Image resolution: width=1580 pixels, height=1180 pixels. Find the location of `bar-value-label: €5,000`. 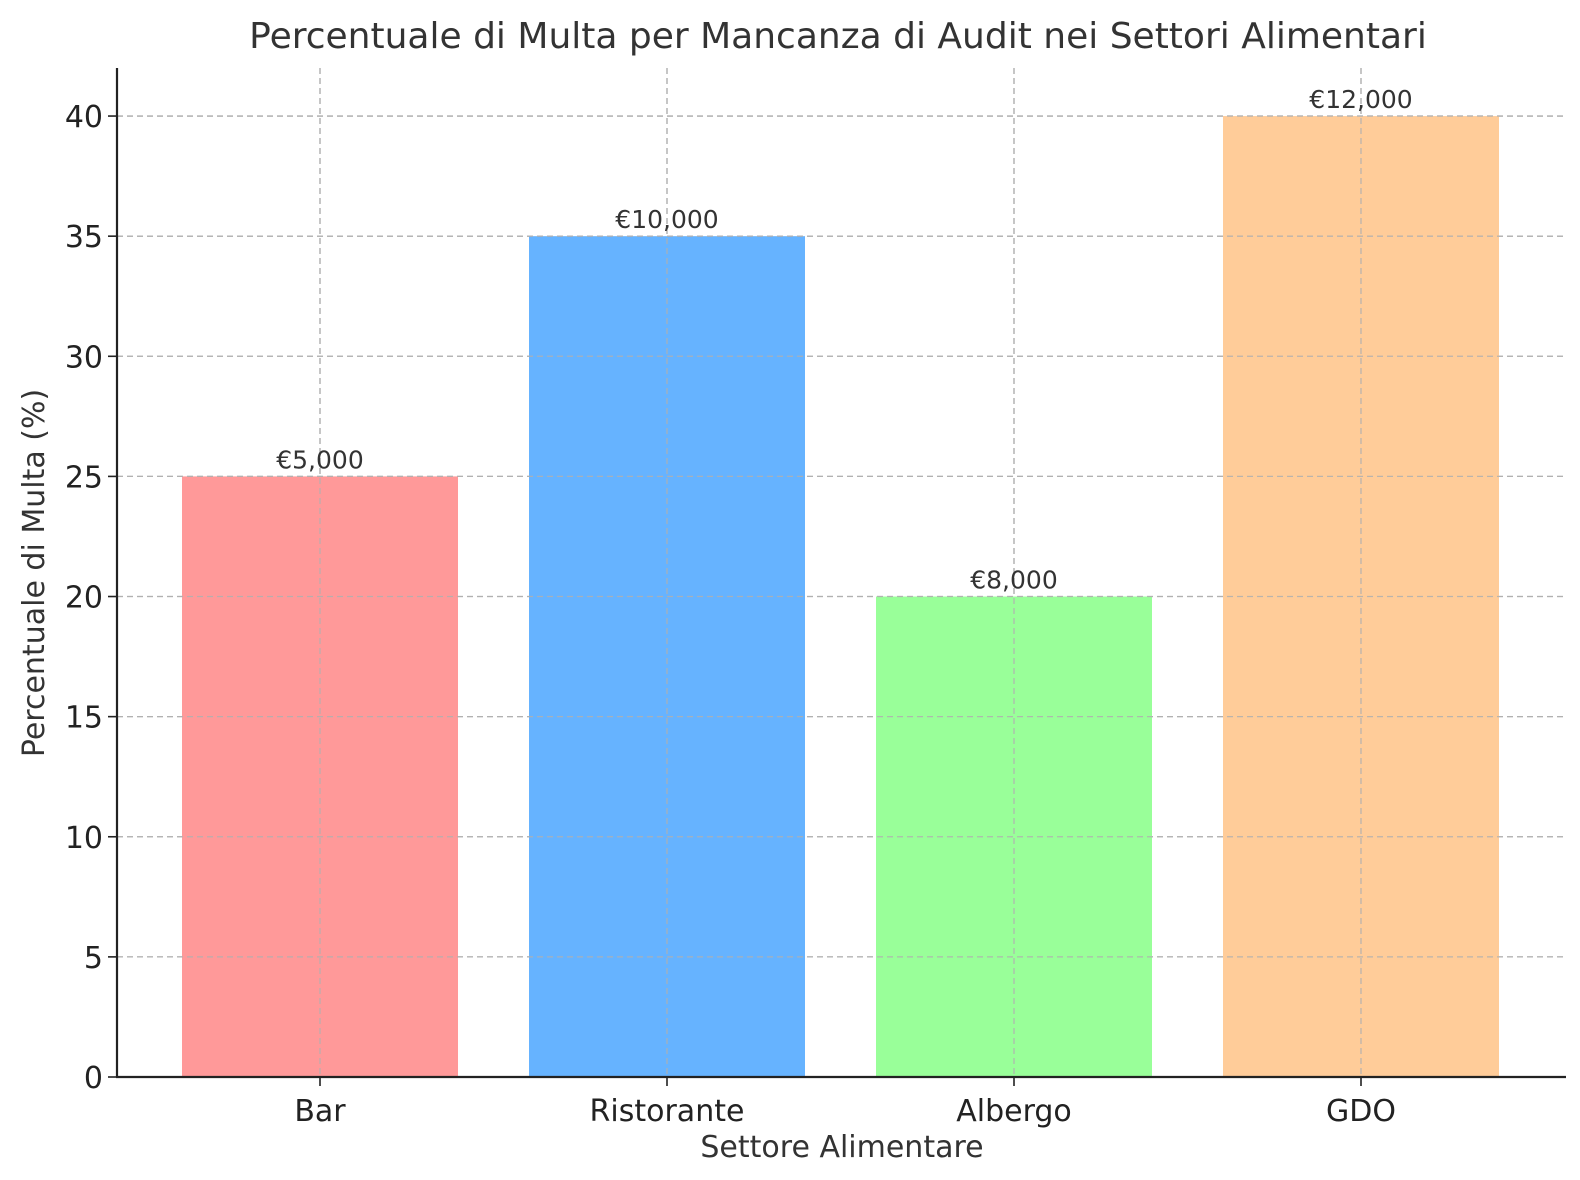

bar-value-label: €5,000 is located at coordinates (319, 459).